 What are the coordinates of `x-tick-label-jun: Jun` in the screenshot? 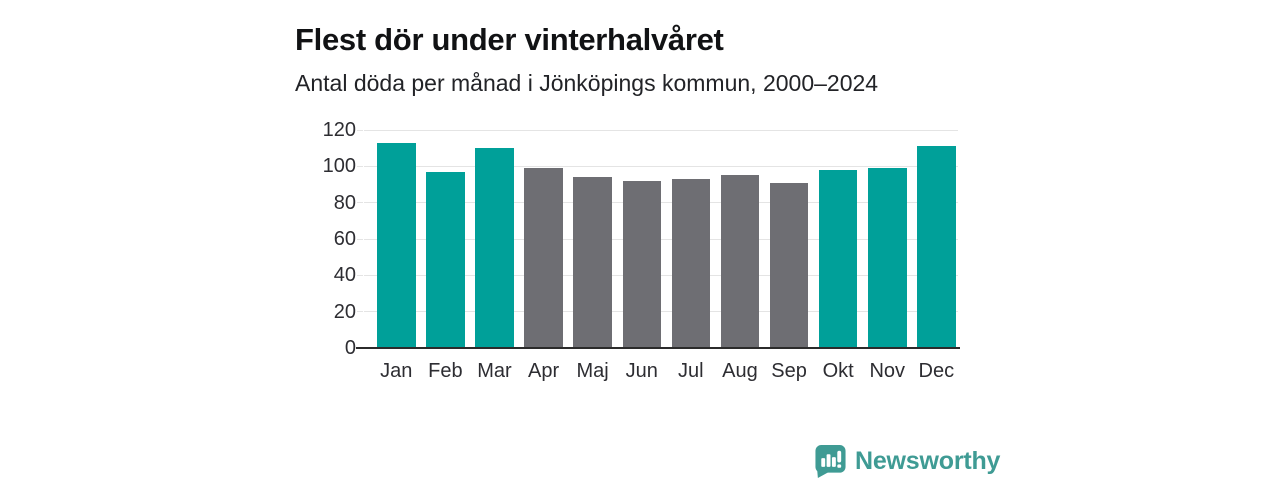 It's located at (641, 371).